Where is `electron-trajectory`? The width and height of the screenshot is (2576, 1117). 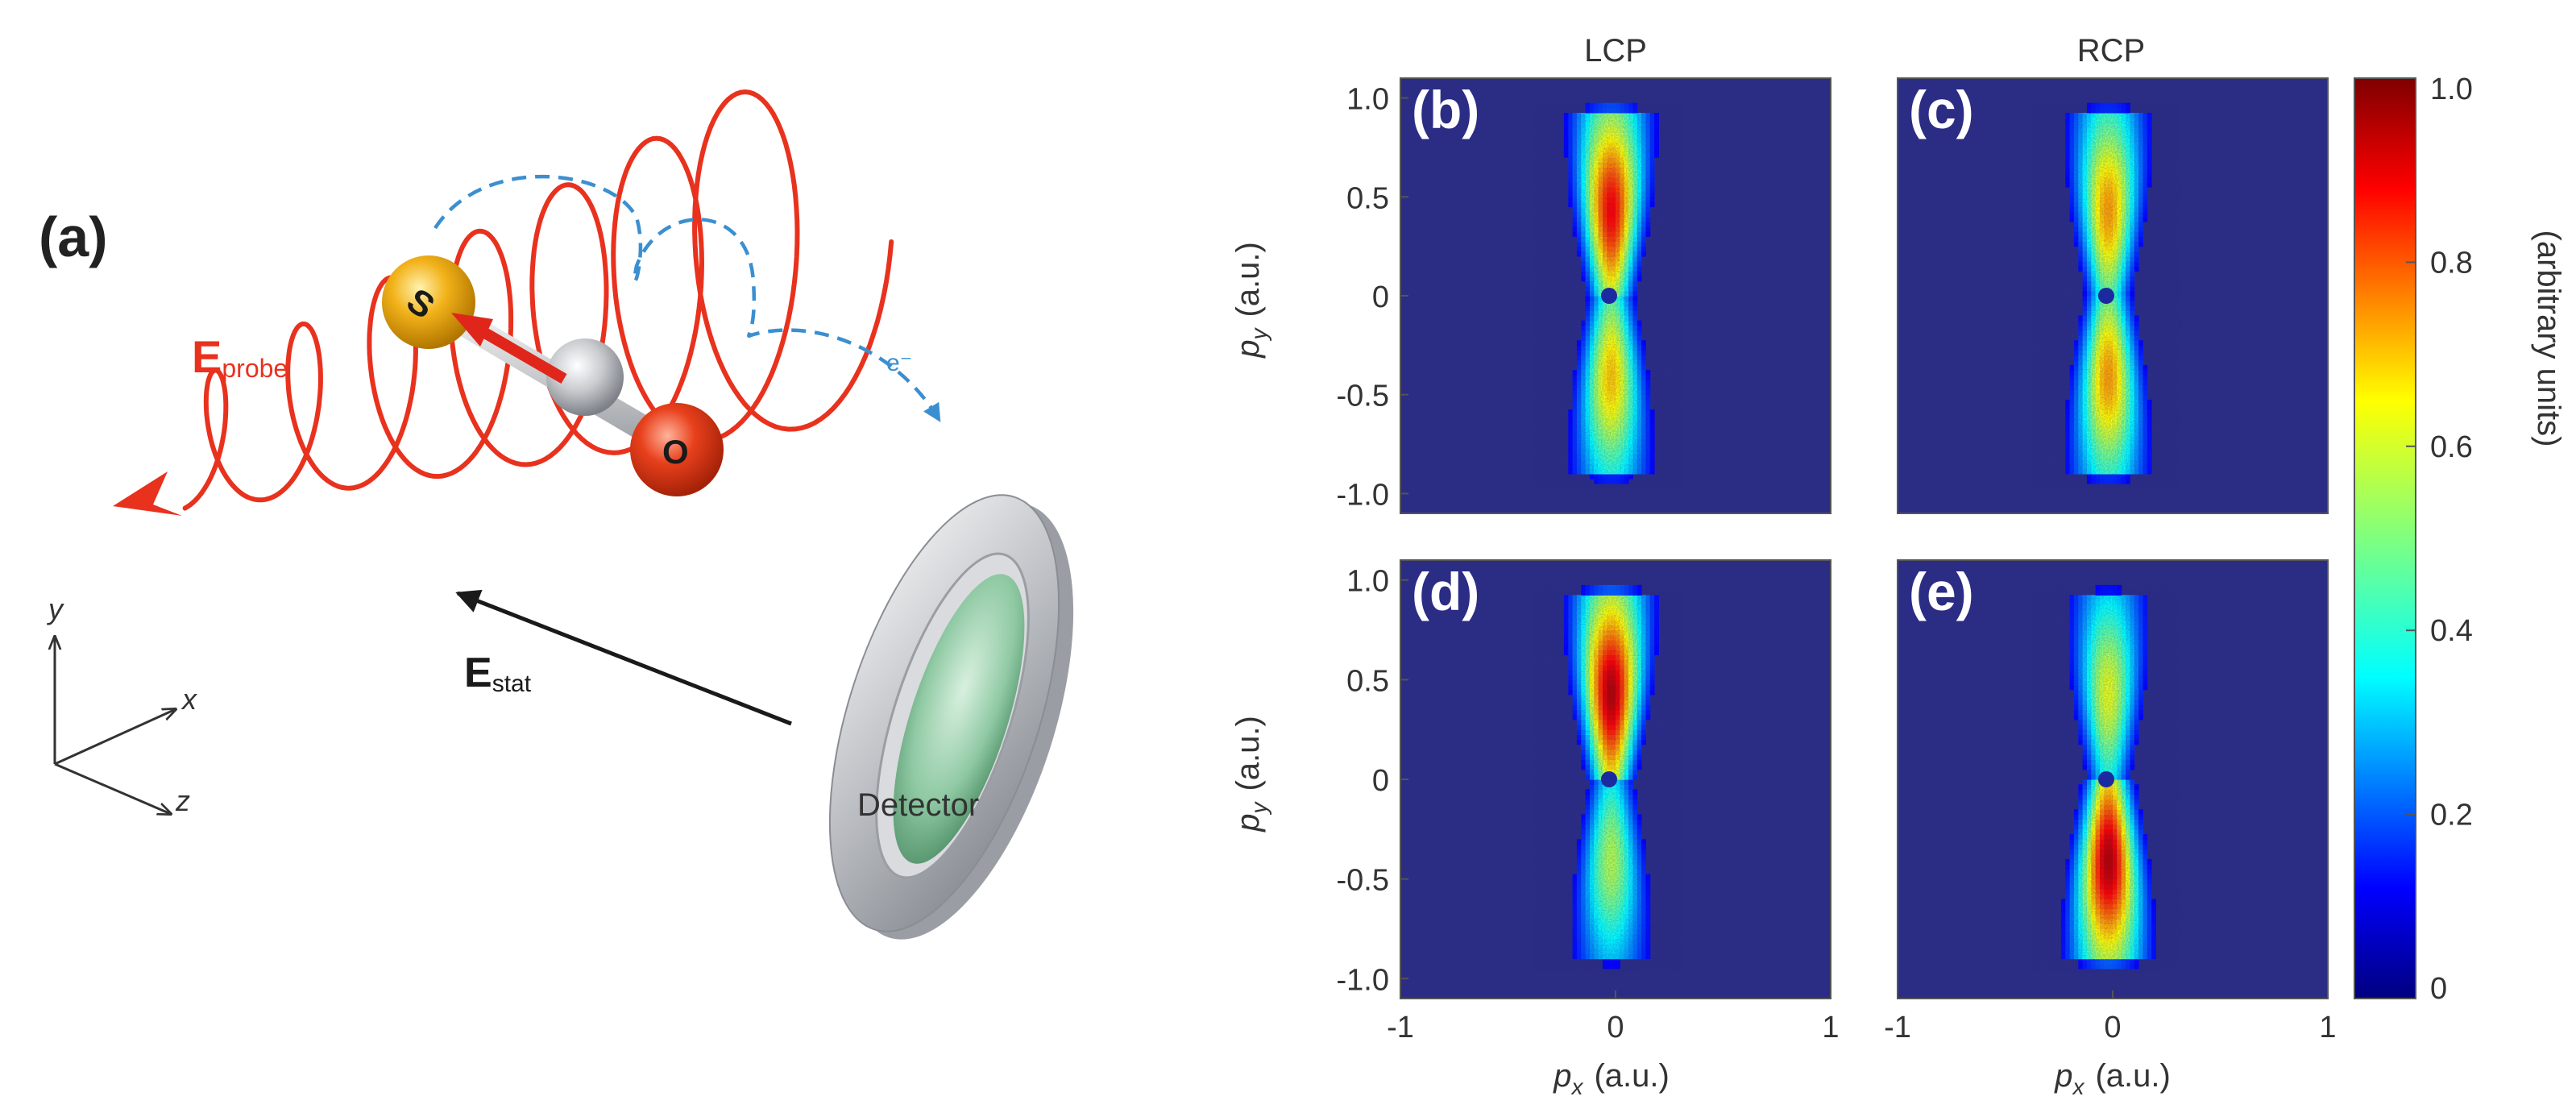 electron-trajectory is located at coordinates (687, 298).